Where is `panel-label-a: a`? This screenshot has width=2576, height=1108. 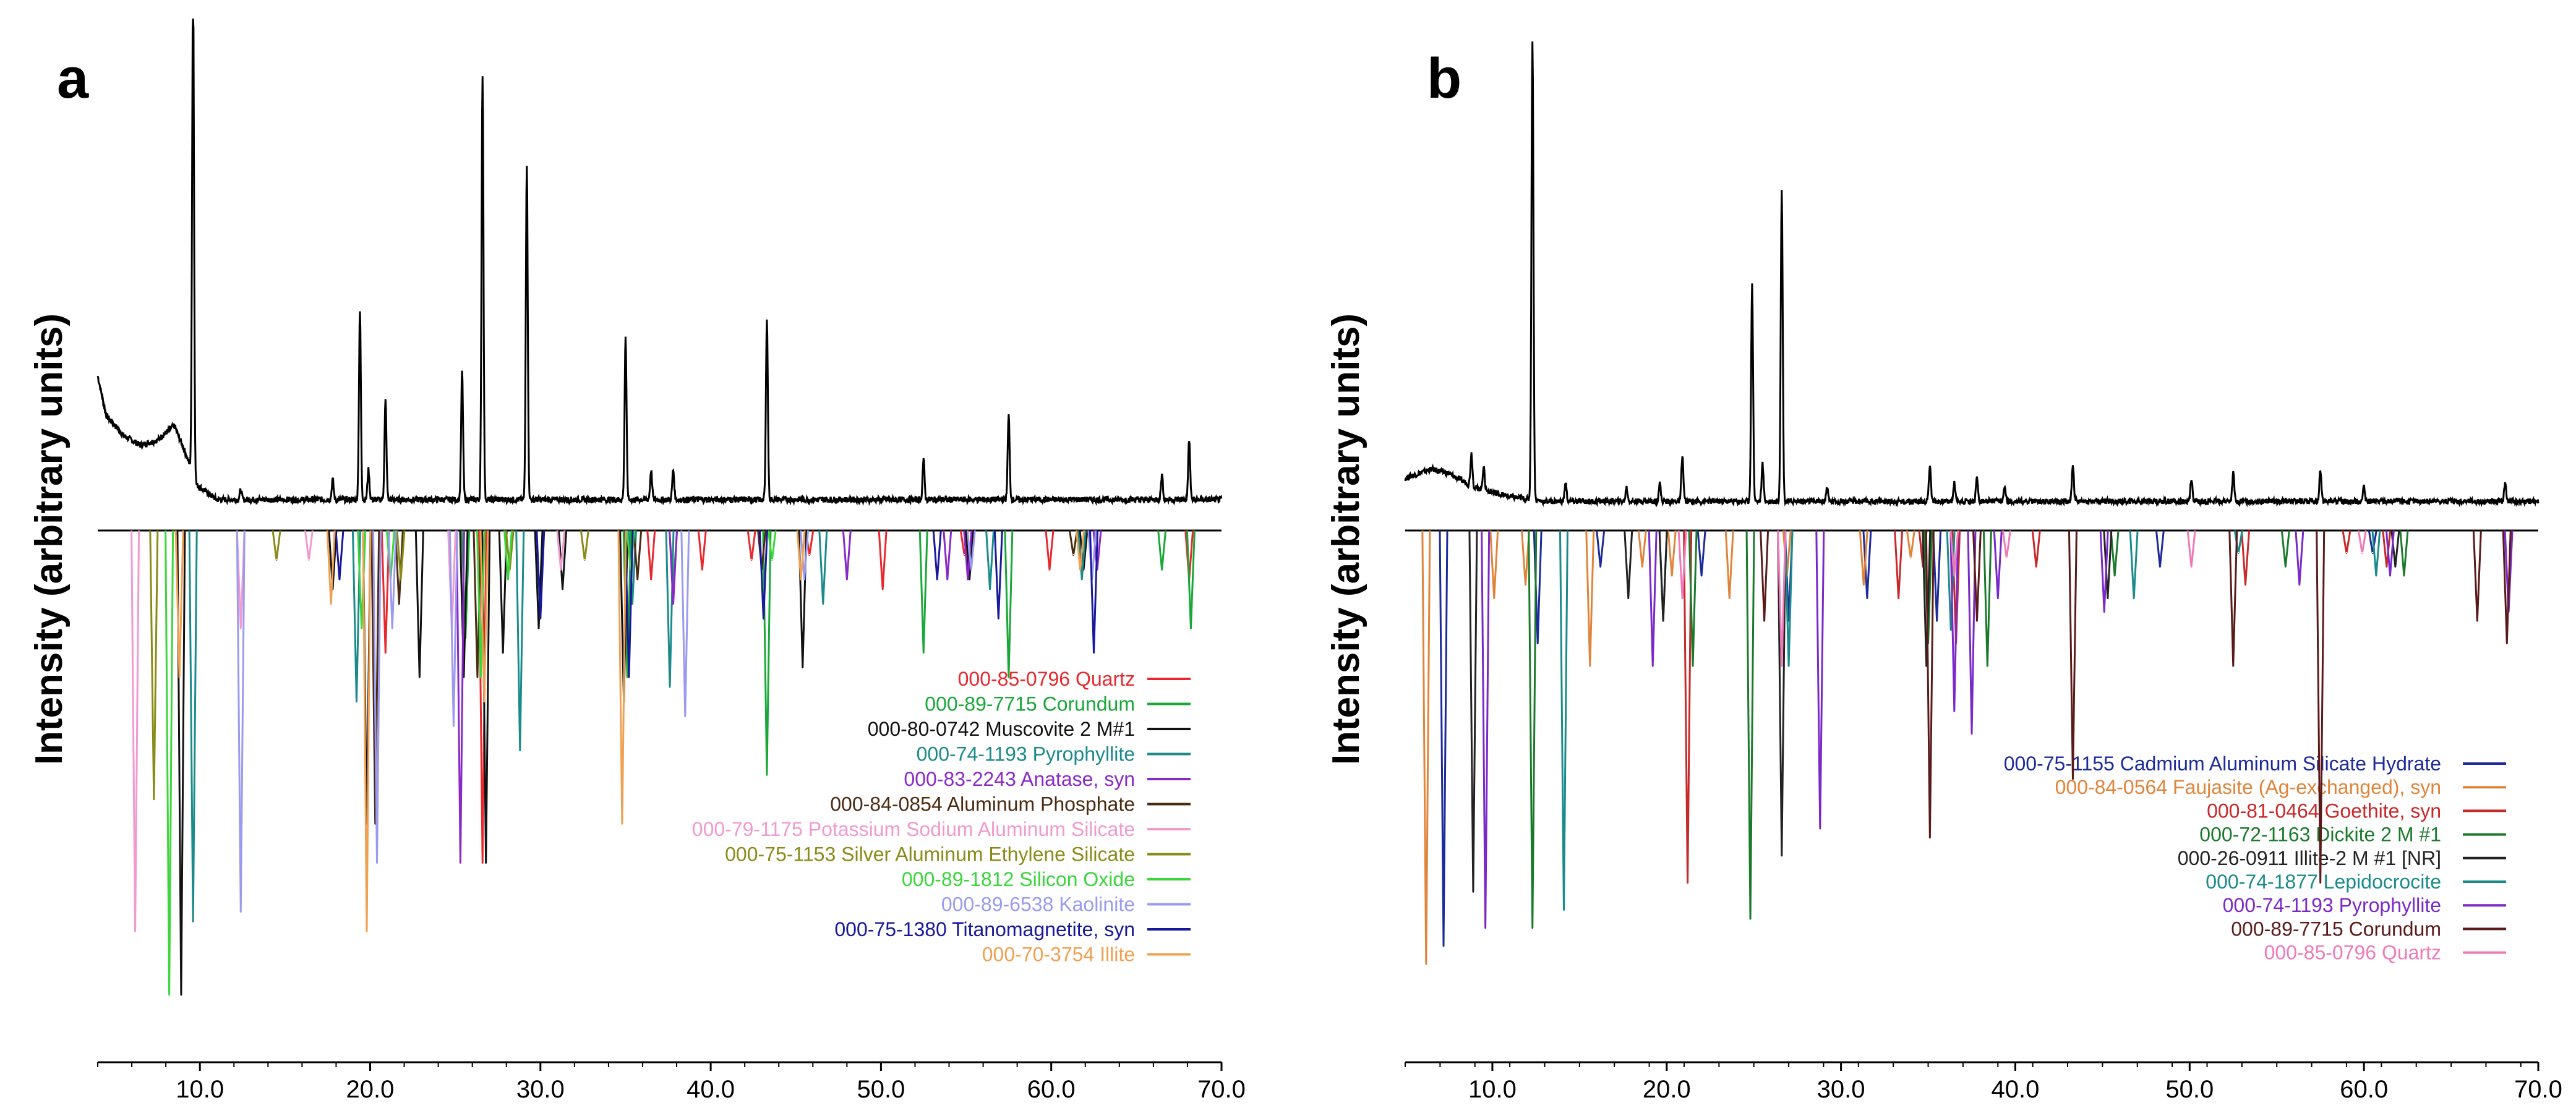 panel-label-a: a is located at coordinates (73, 78).